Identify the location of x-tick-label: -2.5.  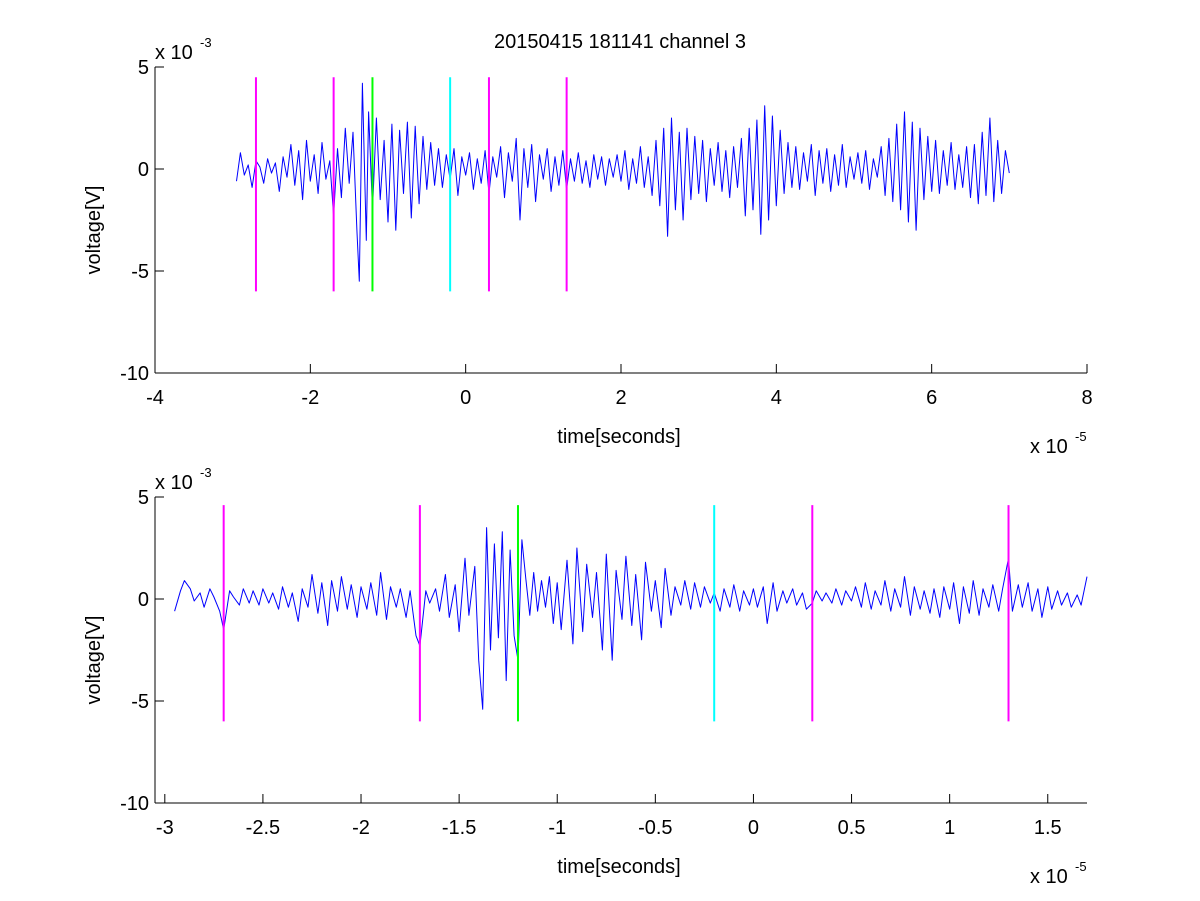
(263, 828).